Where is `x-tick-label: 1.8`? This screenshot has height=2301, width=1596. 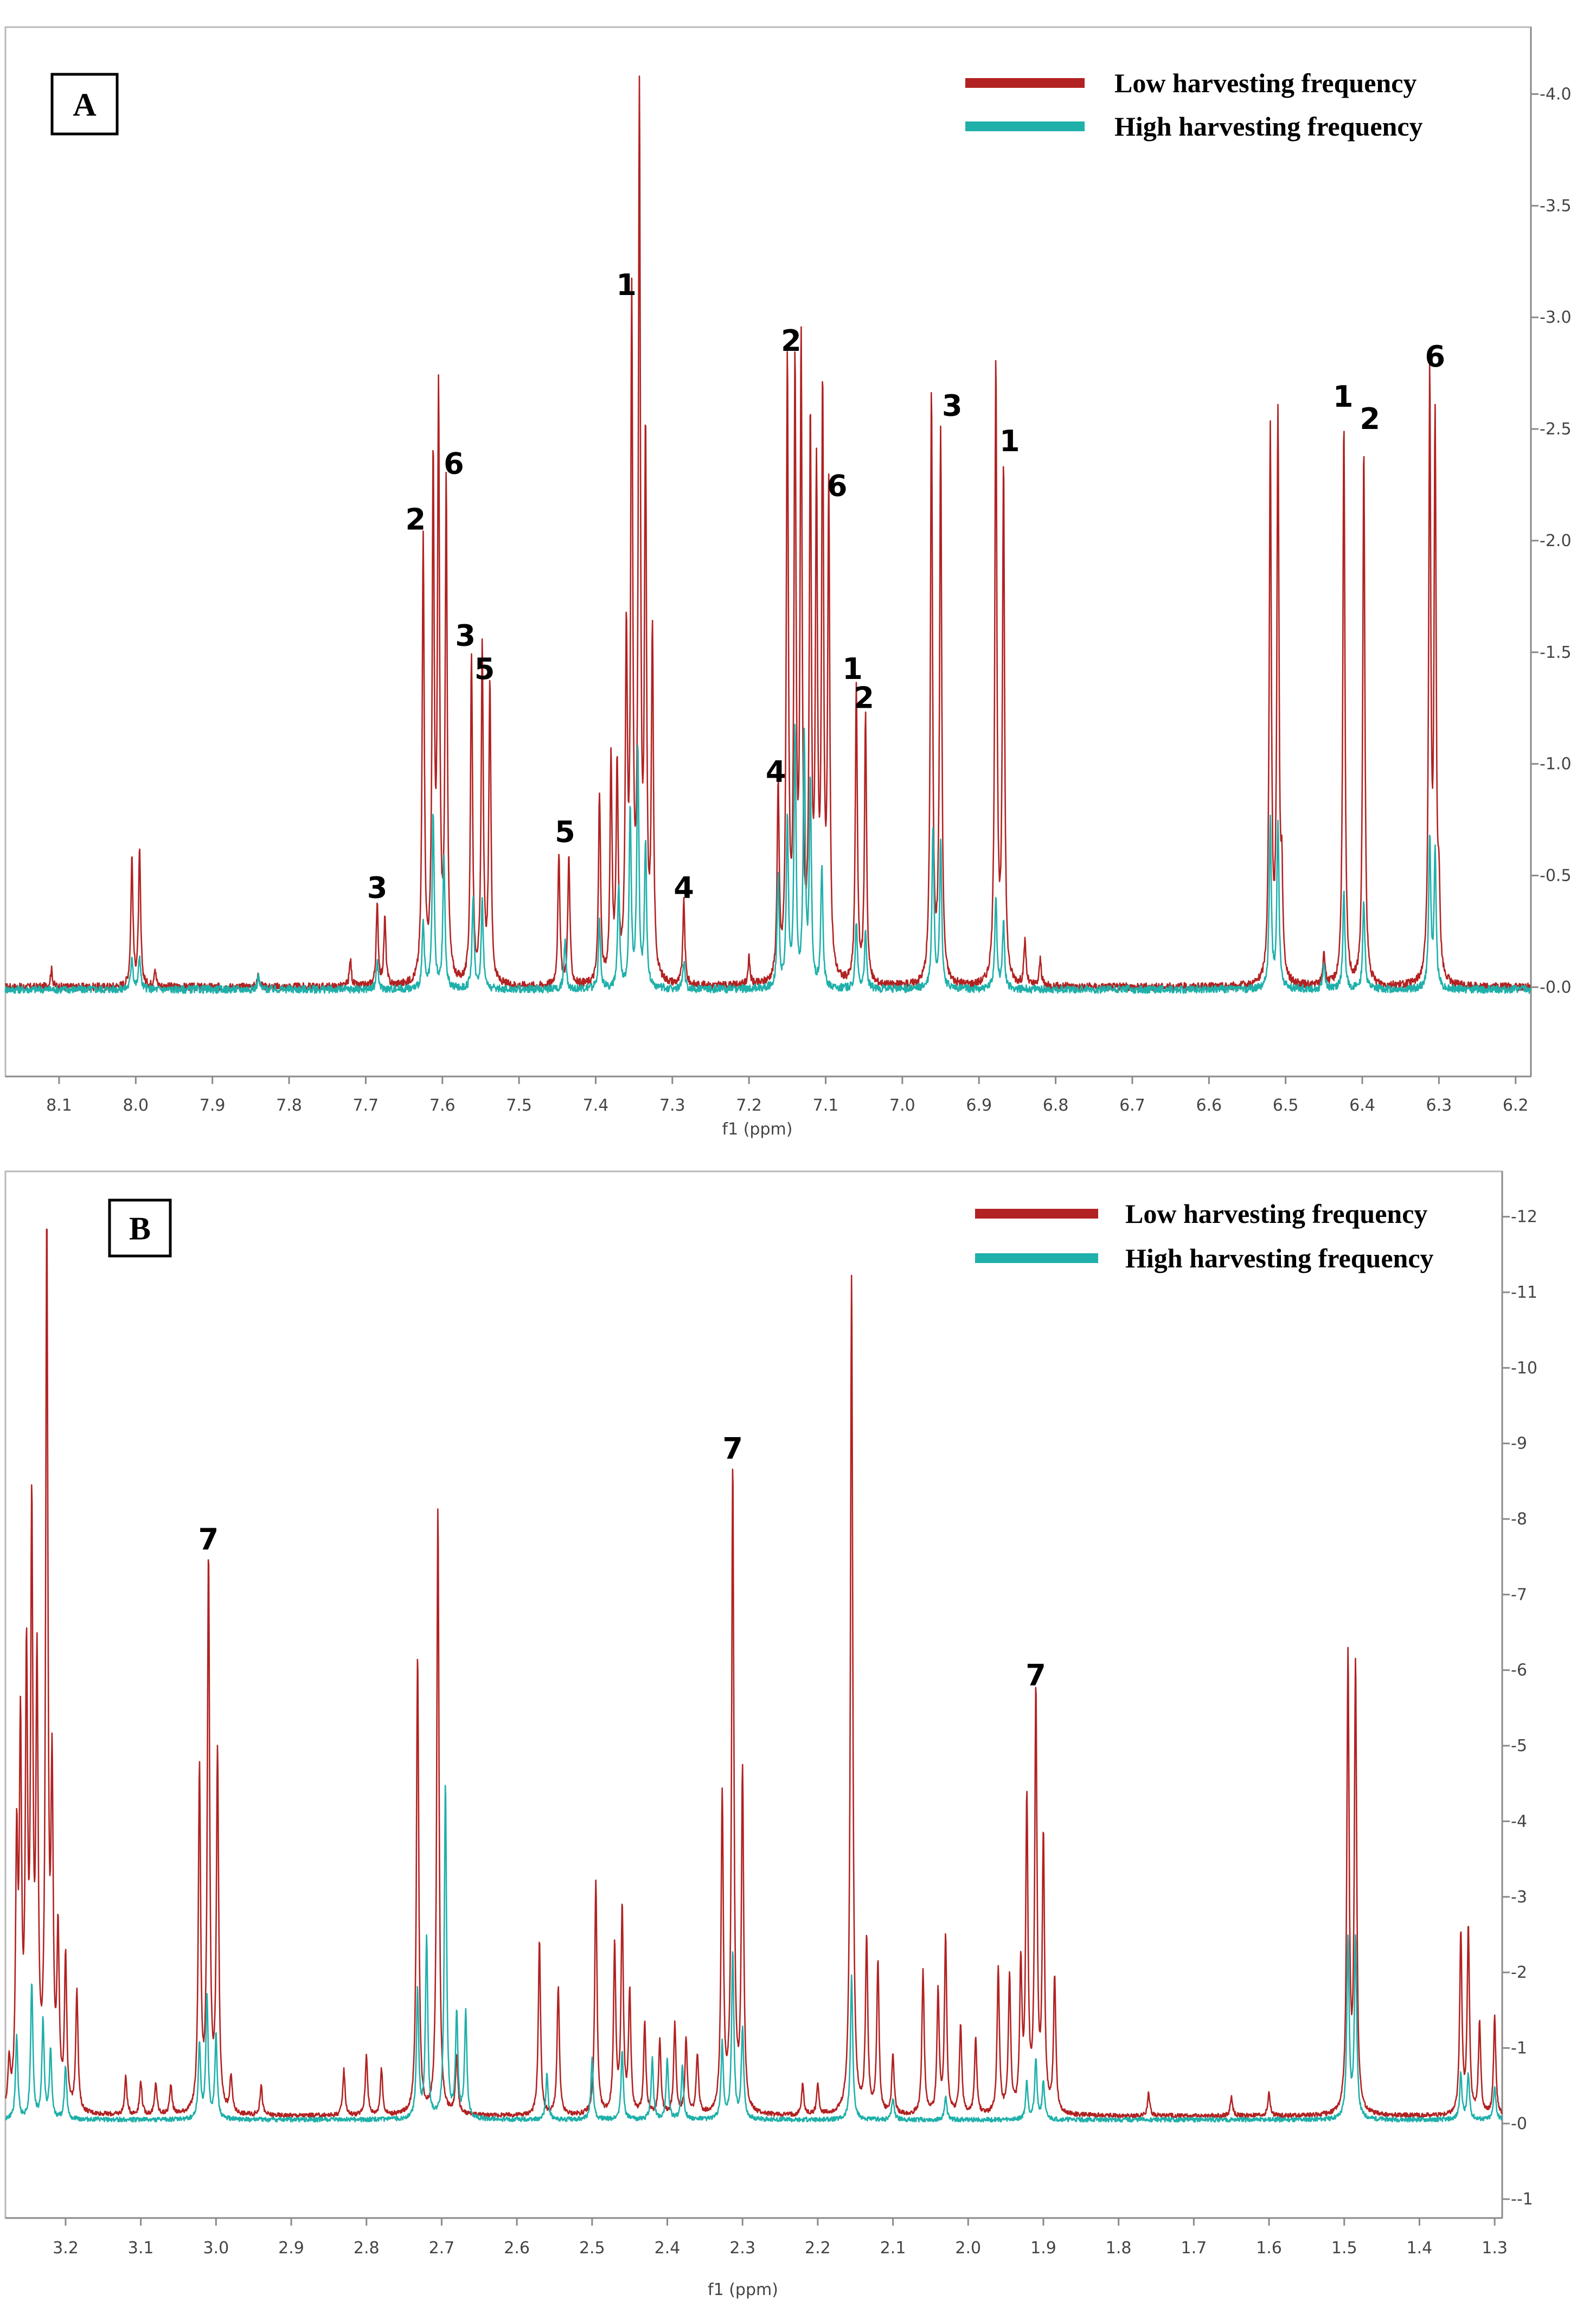 x-tick-label: 1.8 is located at coordinates (1119, 2248).